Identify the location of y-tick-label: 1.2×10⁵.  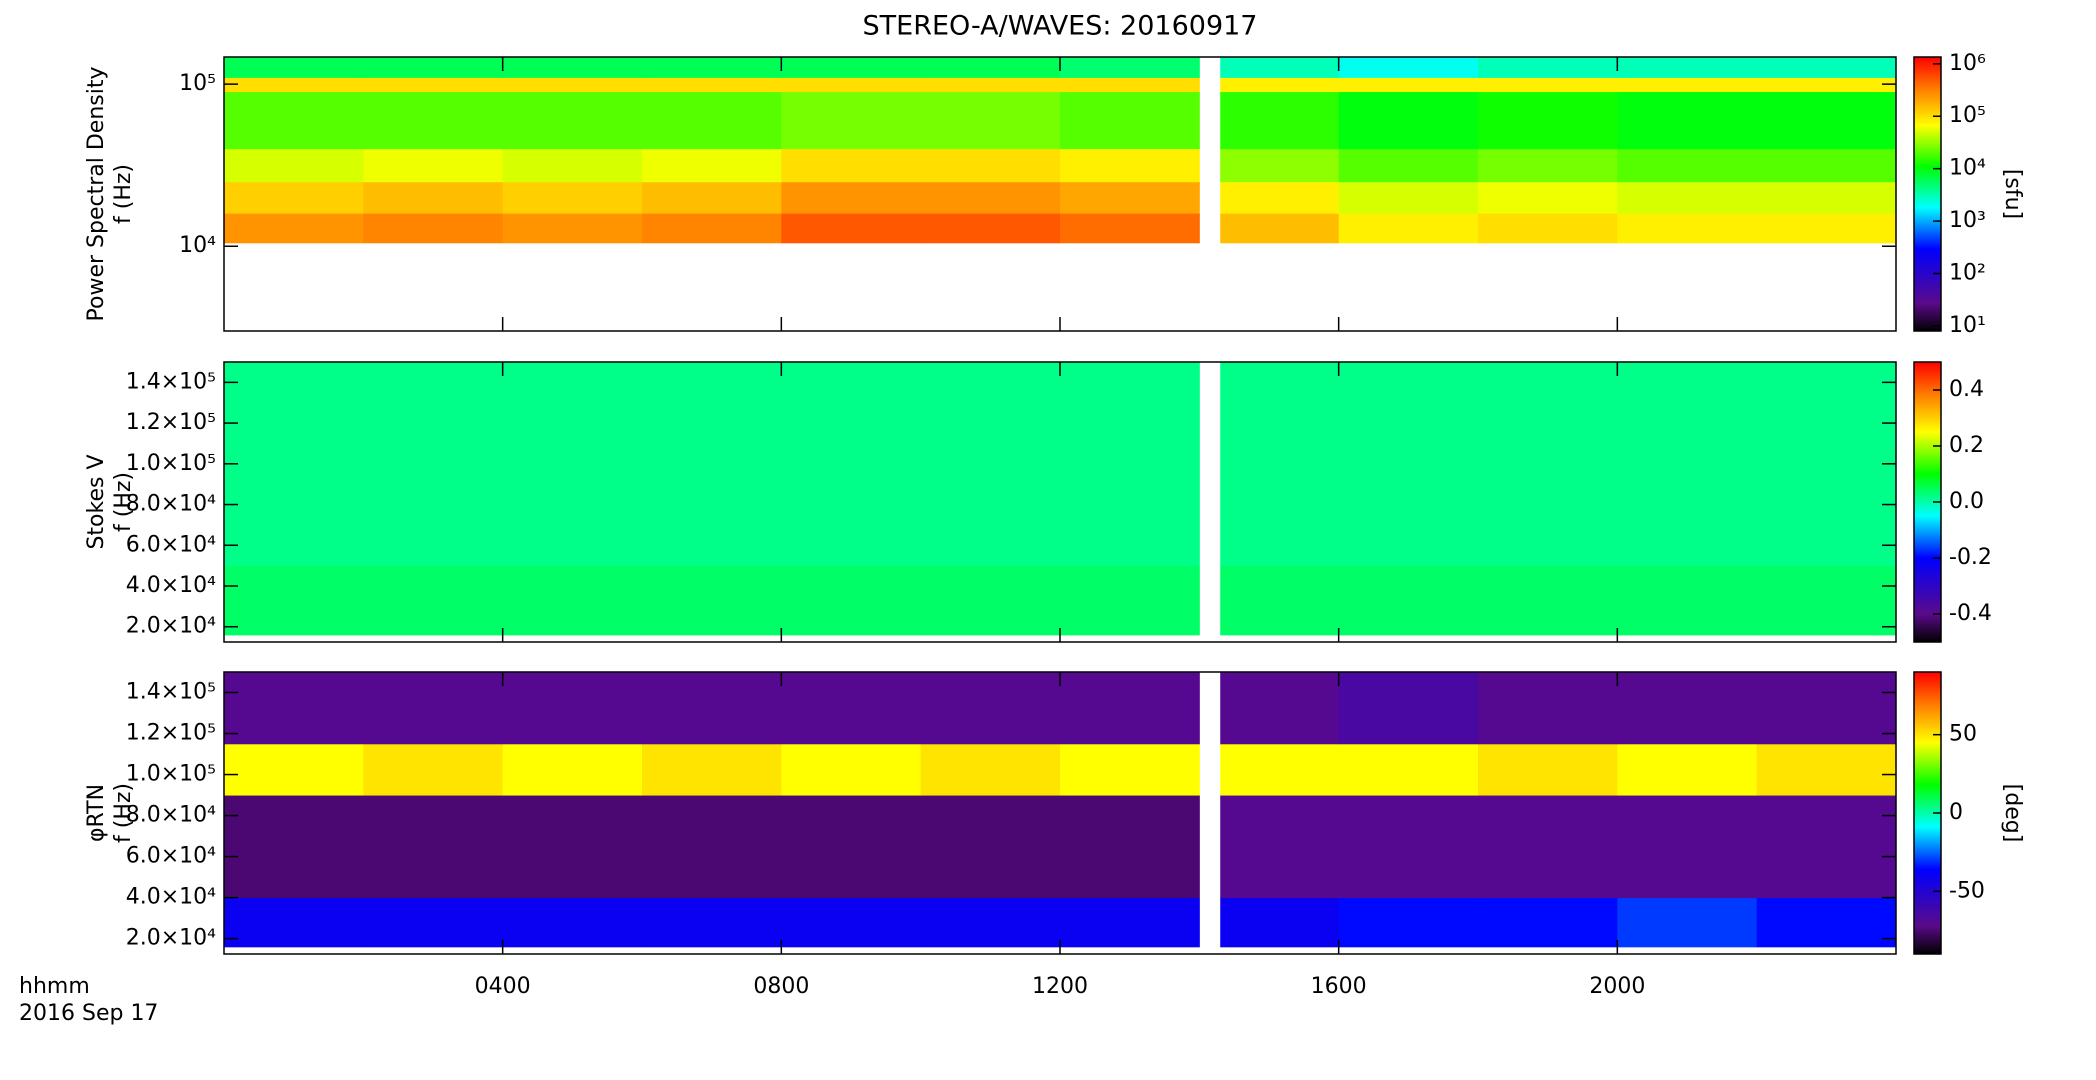
(171, 422).